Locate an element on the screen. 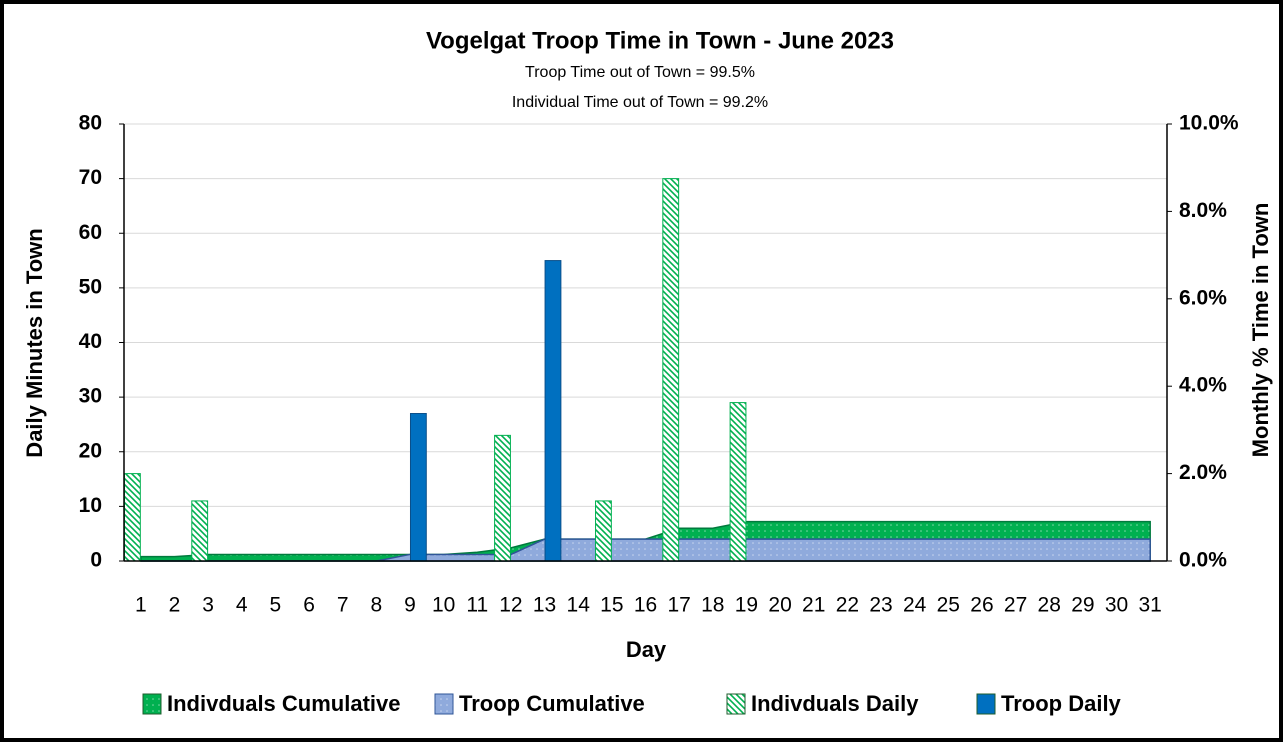 The height and width of the screenshot is (742, 1283). legend-label: Indivduals Daily is located at coordinates (835, 703).